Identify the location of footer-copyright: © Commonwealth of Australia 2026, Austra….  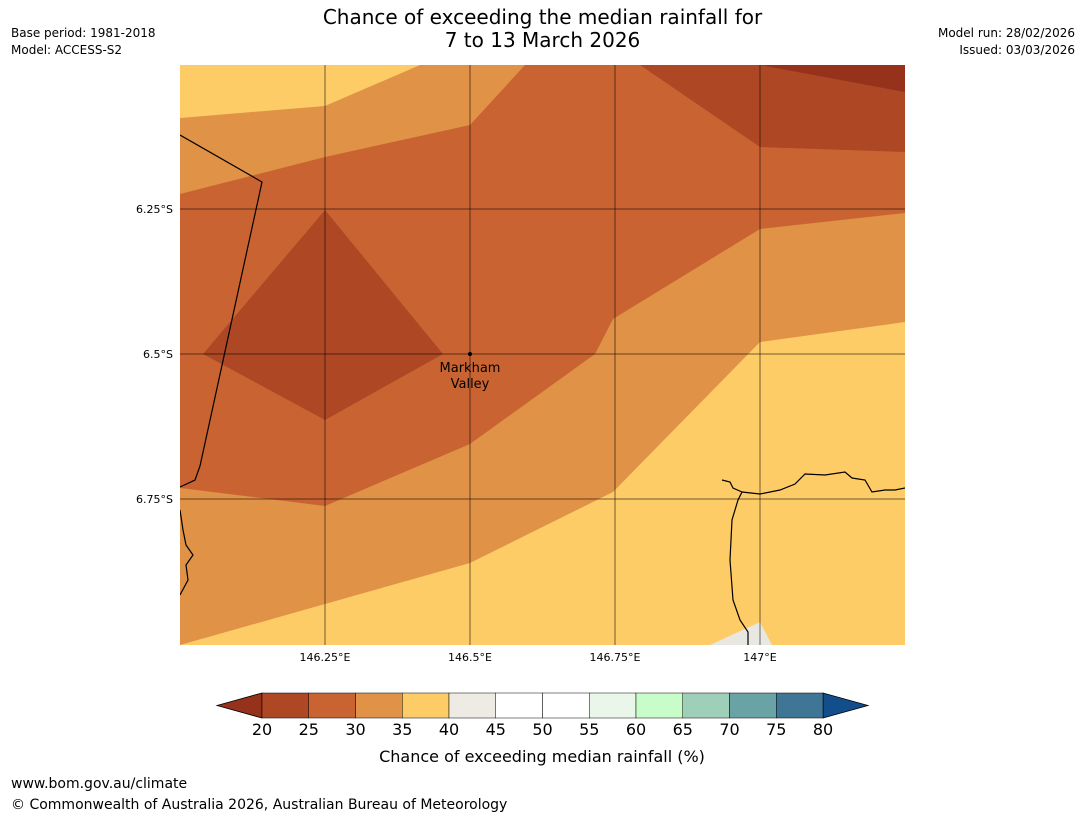
(259, 805).